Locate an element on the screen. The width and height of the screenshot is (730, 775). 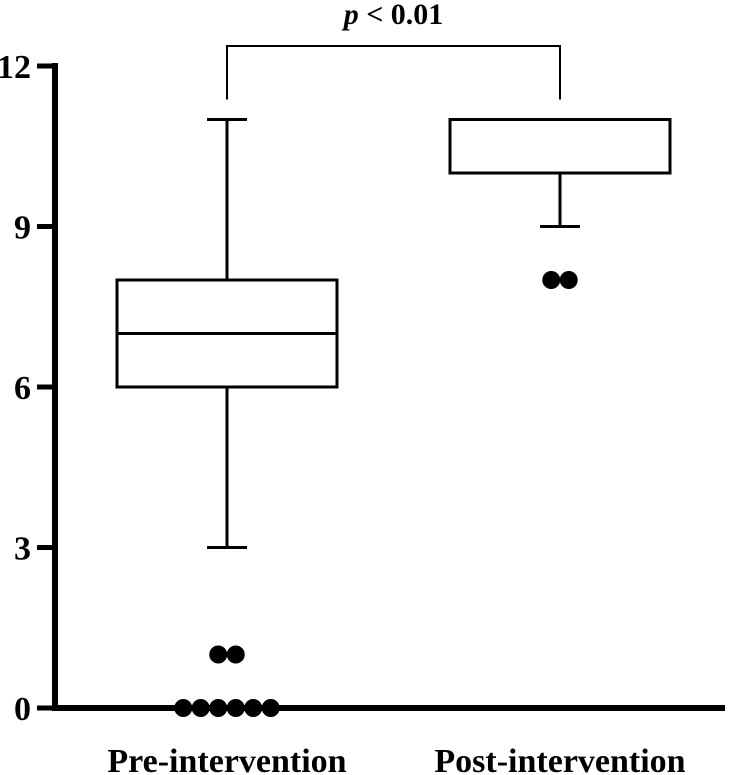
y-tick-label: 9 is located at coordinates (22, 228).